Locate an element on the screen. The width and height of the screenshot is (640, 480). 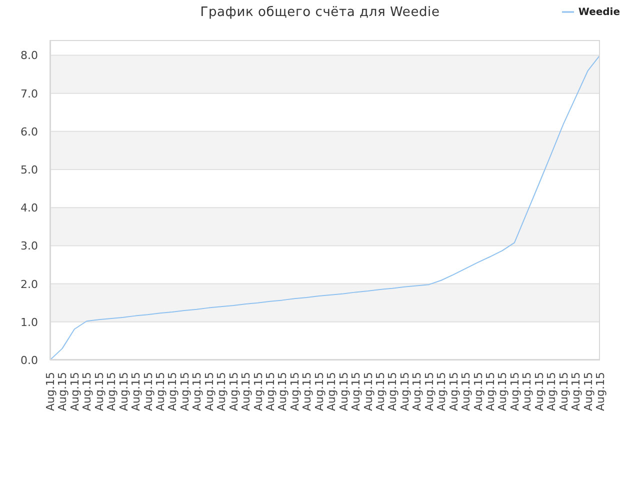
y-tick-label: 2.0 is located at coordinates (29, 283).